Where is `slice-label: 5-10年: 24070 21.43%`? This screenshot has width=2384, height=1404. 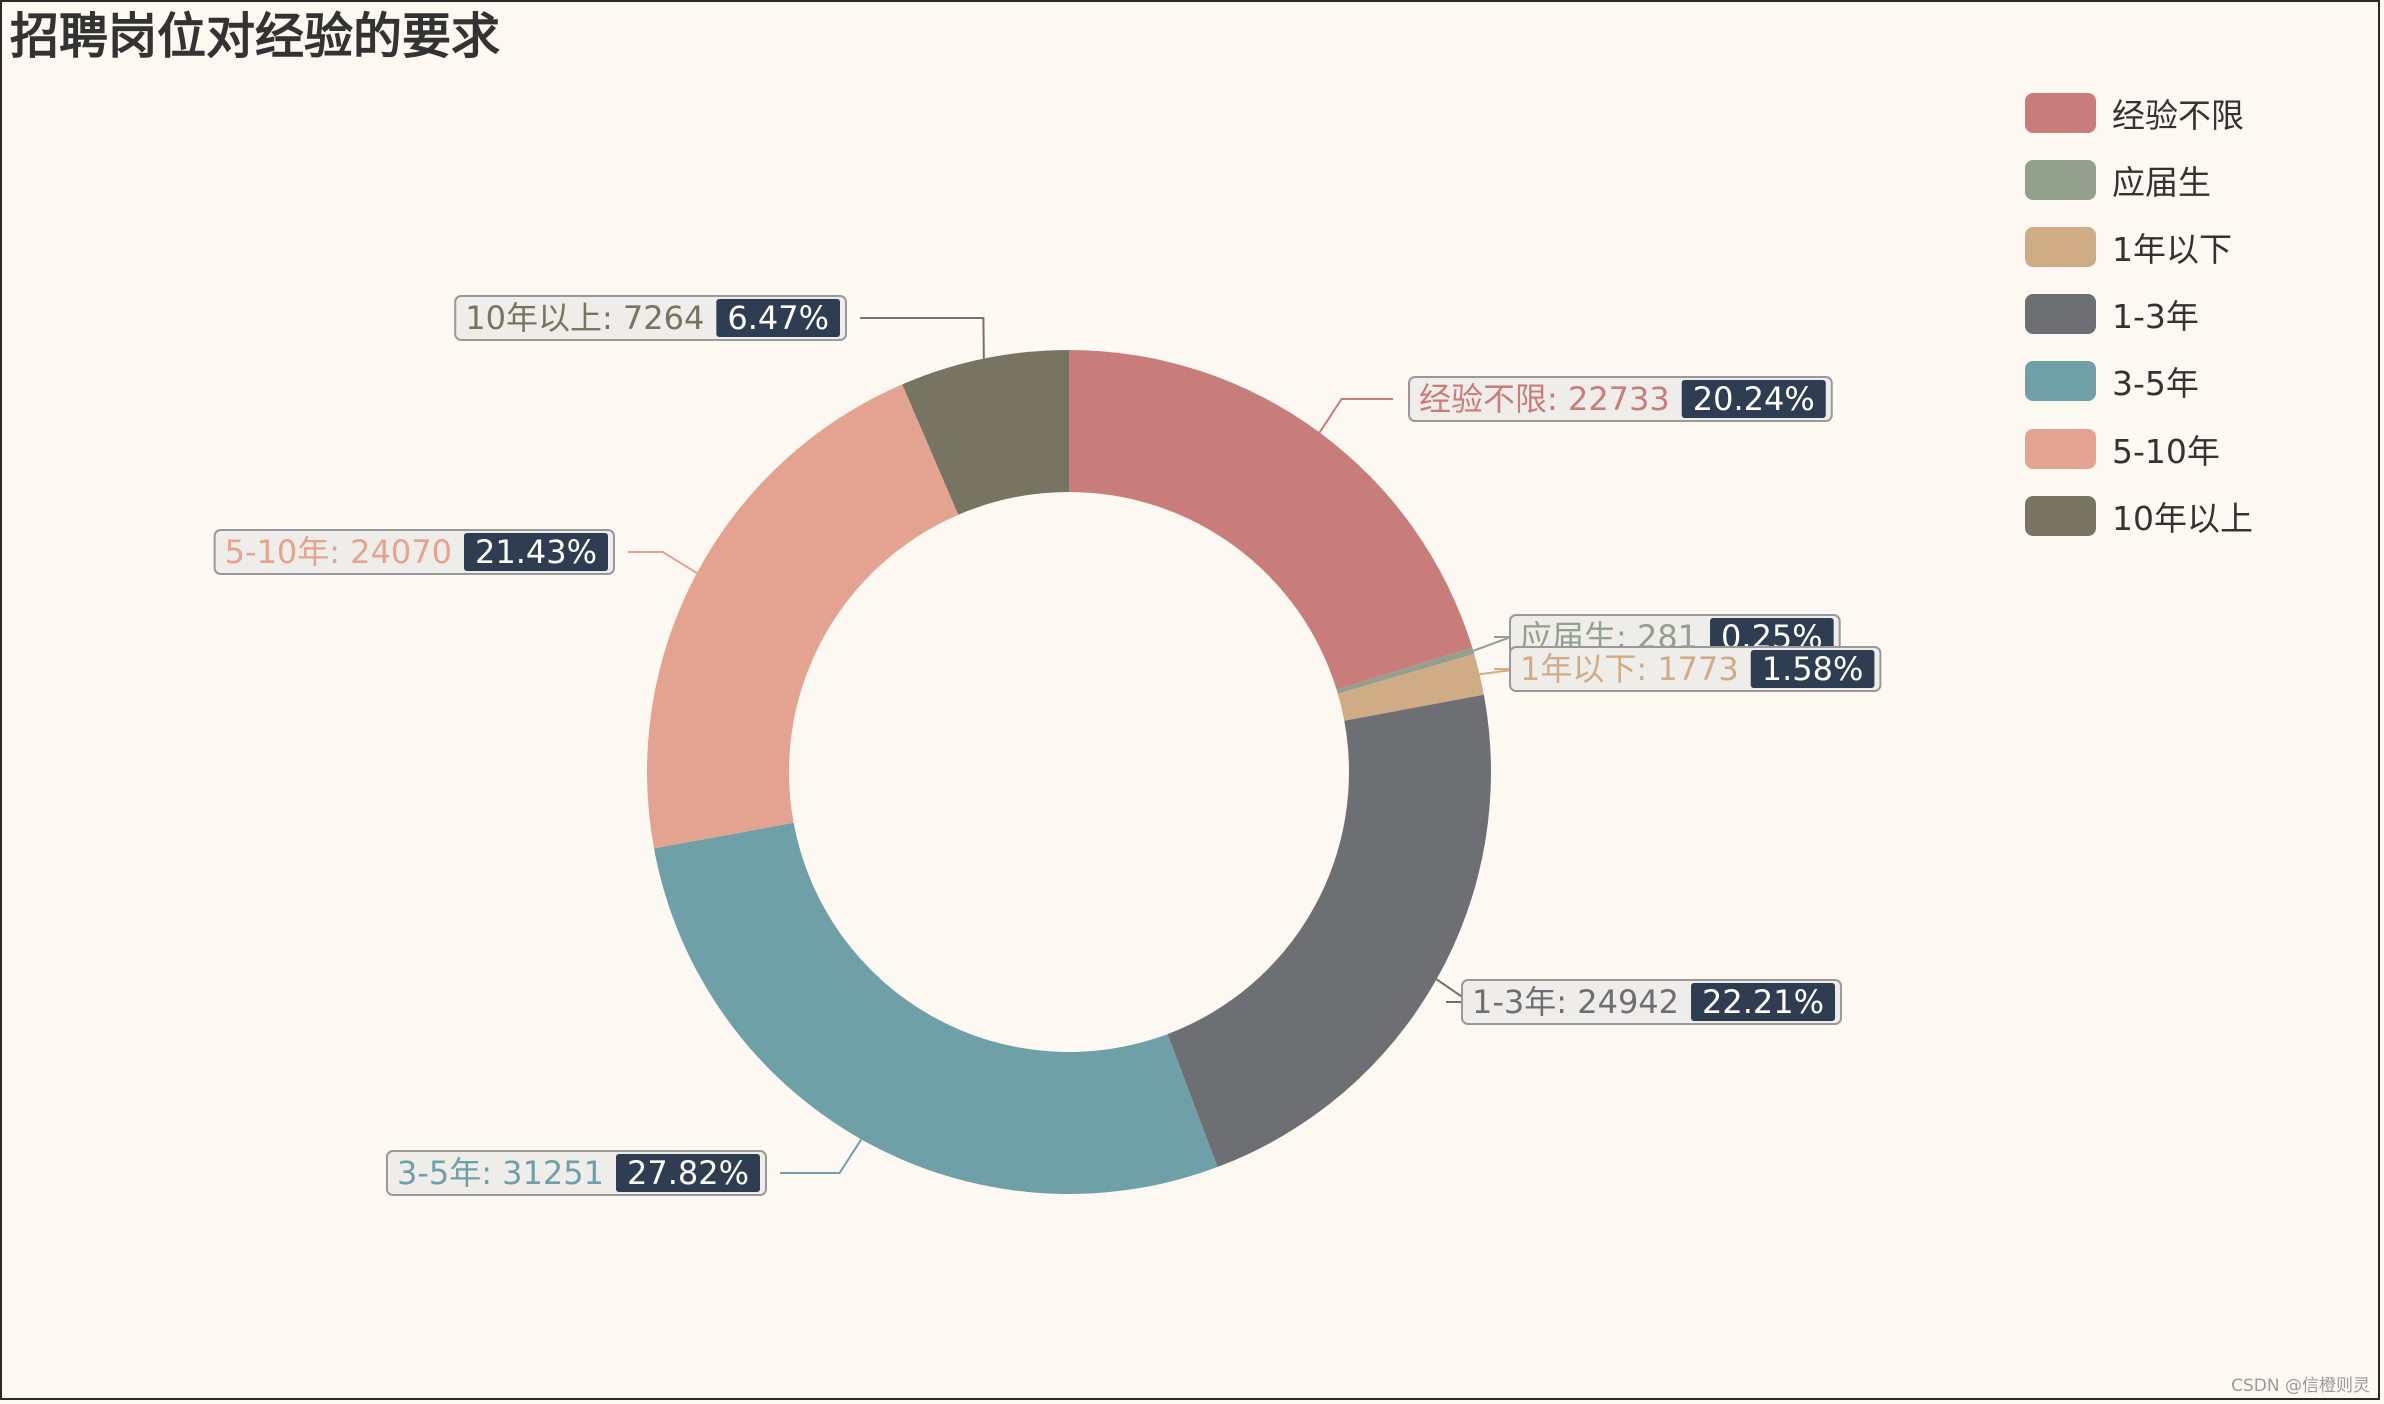
slice-label: 5-10年: 24070 21.43% is located at coordinates (414, 552).